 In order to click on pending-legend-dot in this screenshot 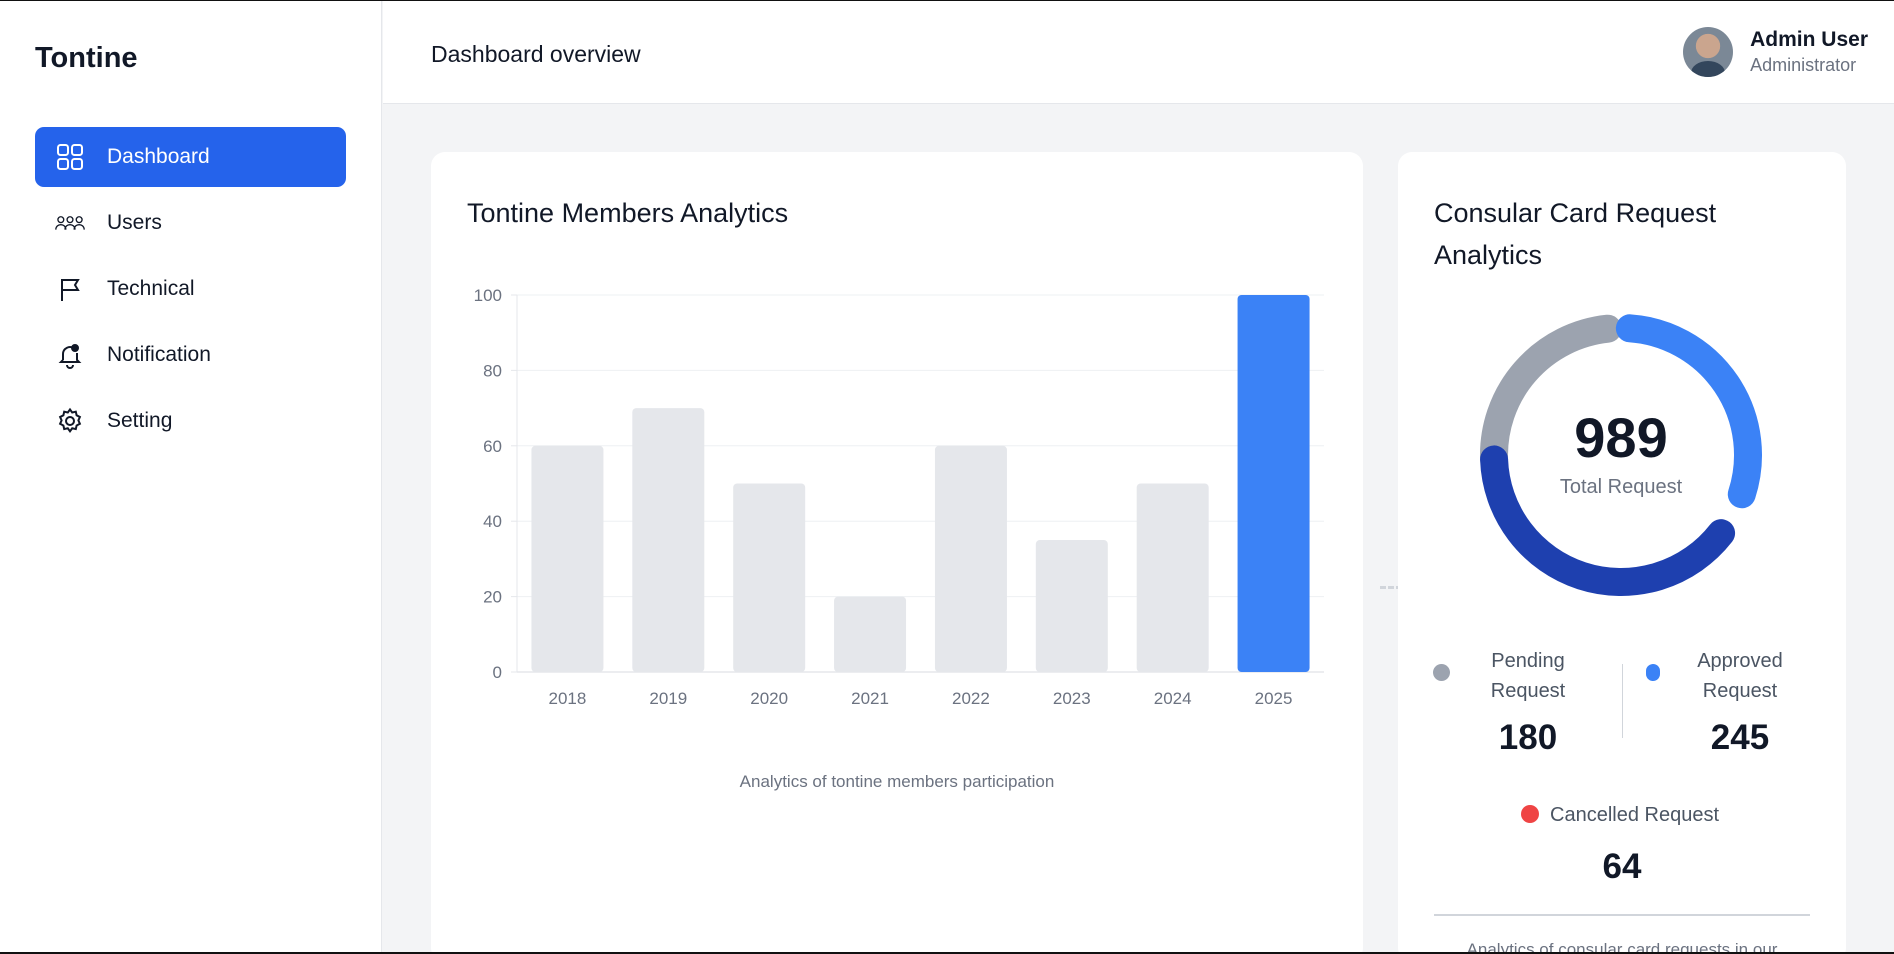, I will do `click(1441, 672)`.